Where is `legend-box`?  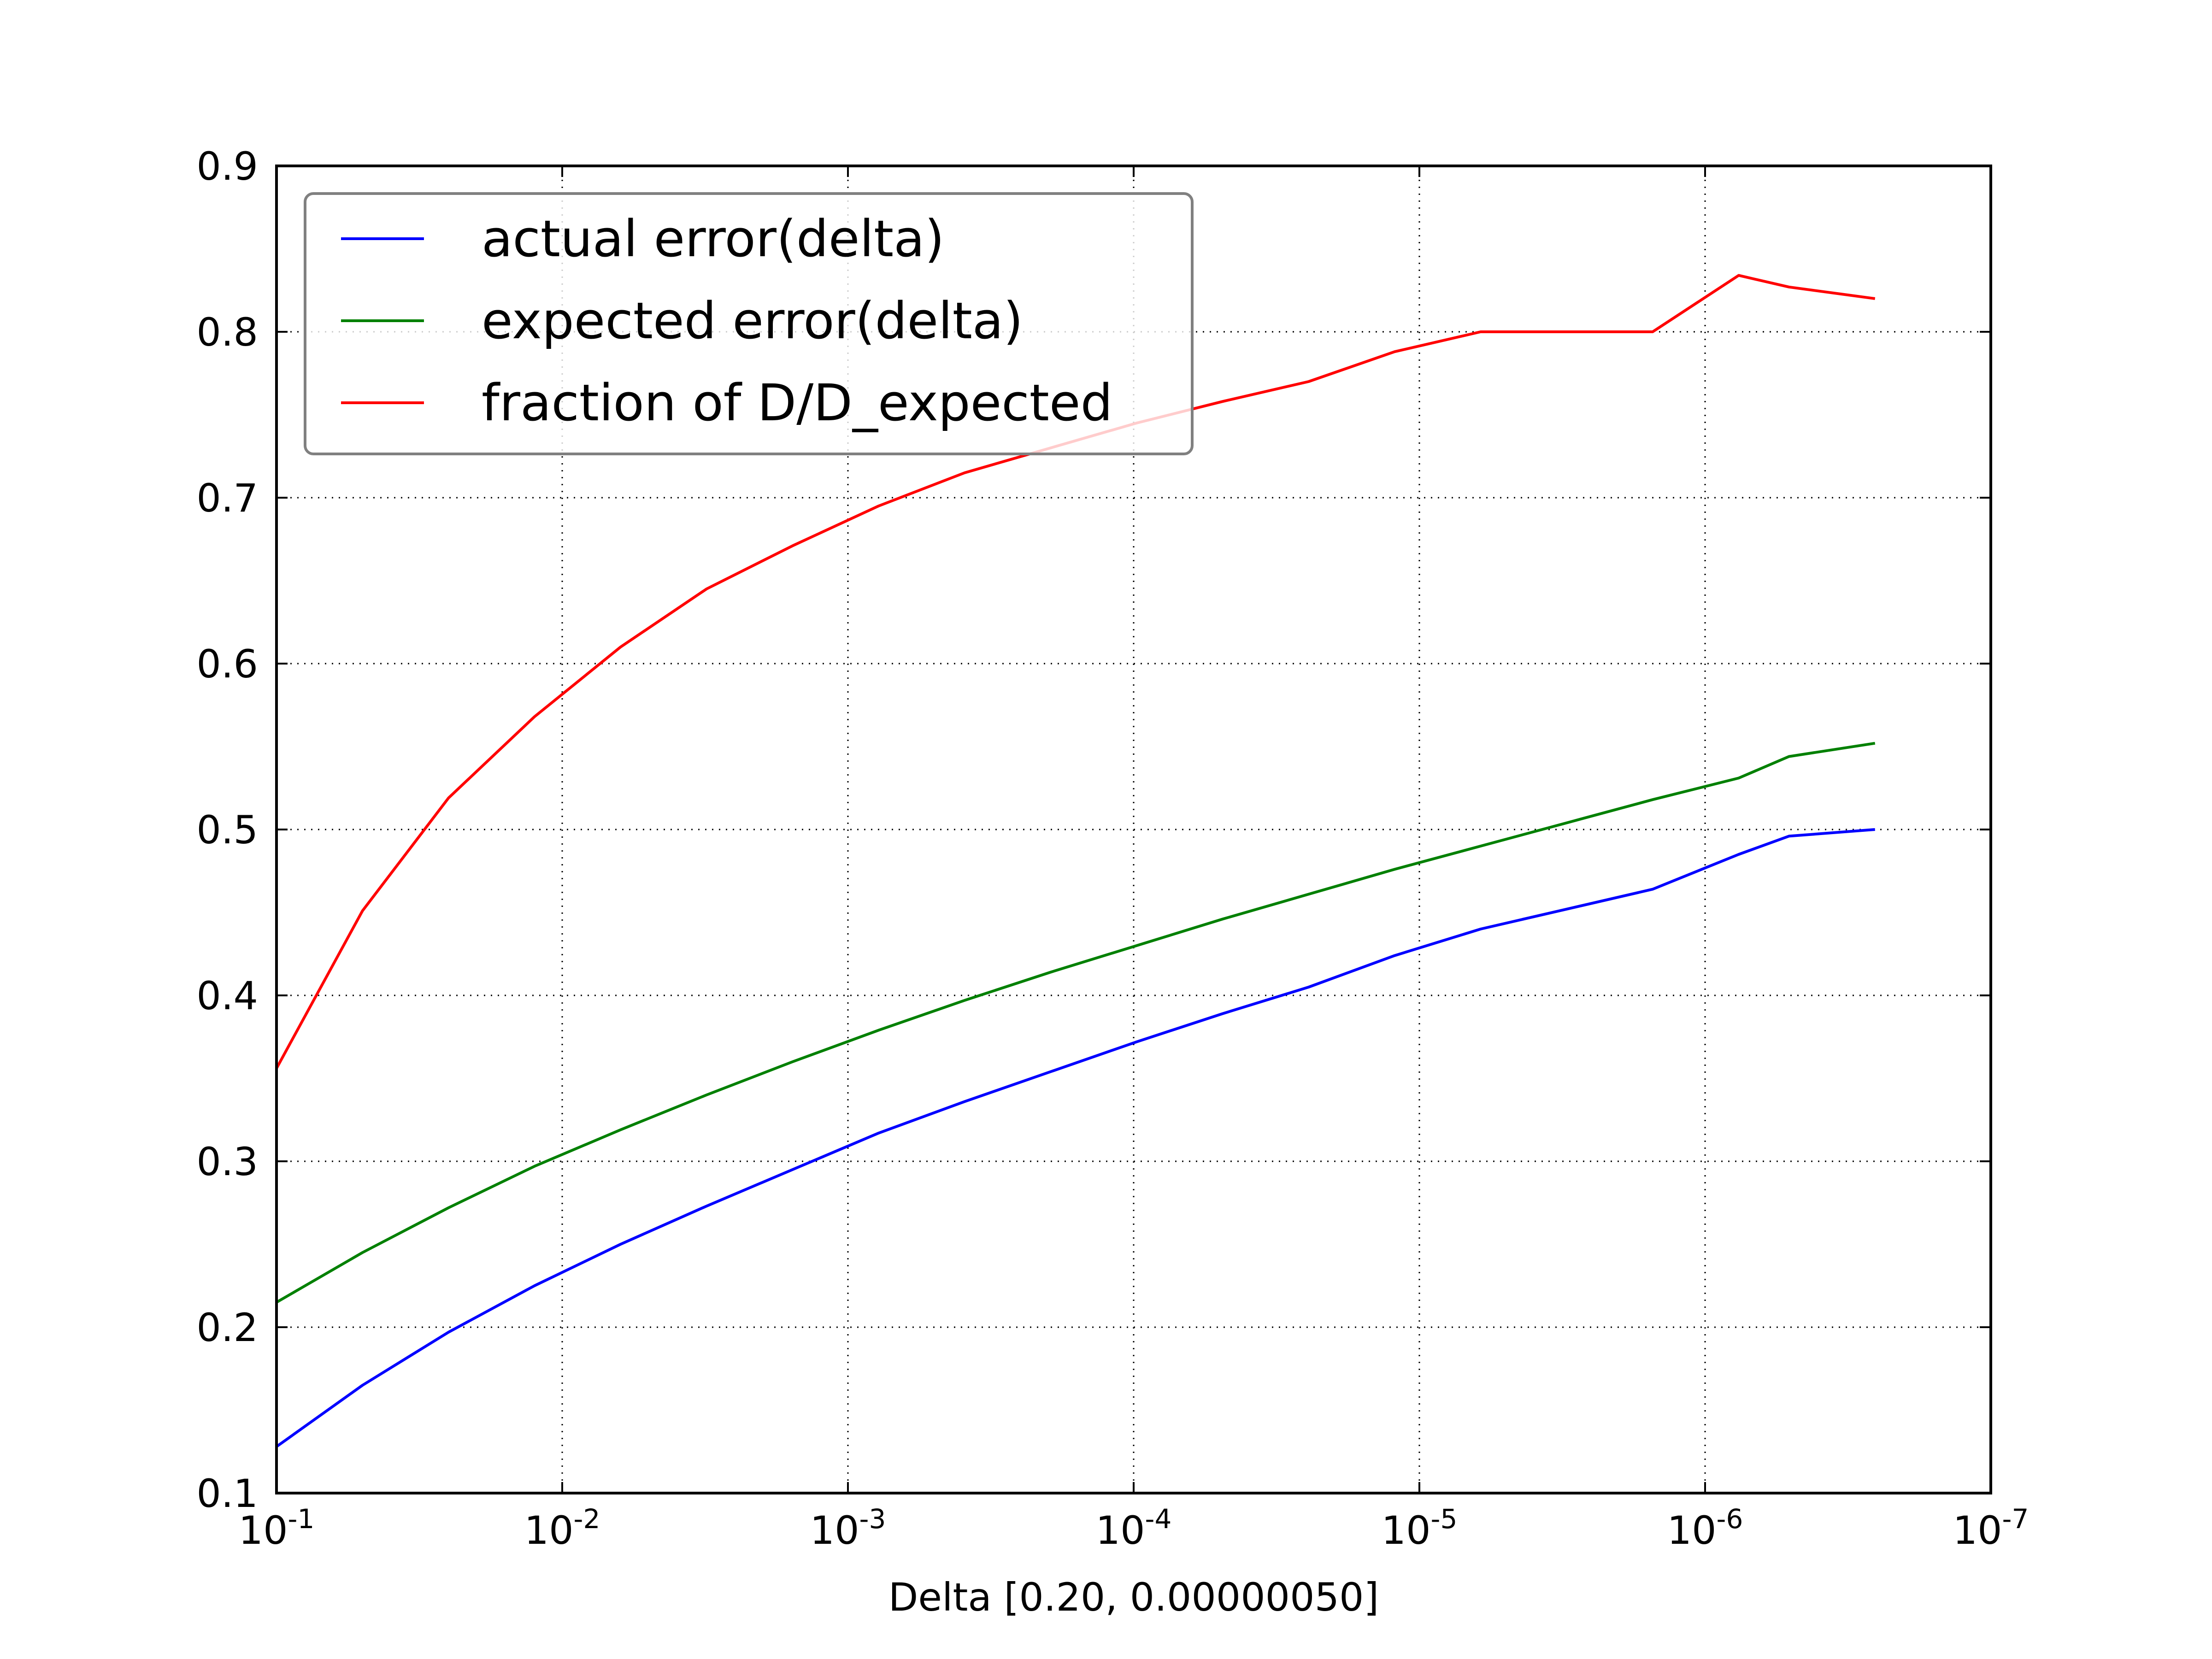
legend-box is located at coordinates (749, 323).